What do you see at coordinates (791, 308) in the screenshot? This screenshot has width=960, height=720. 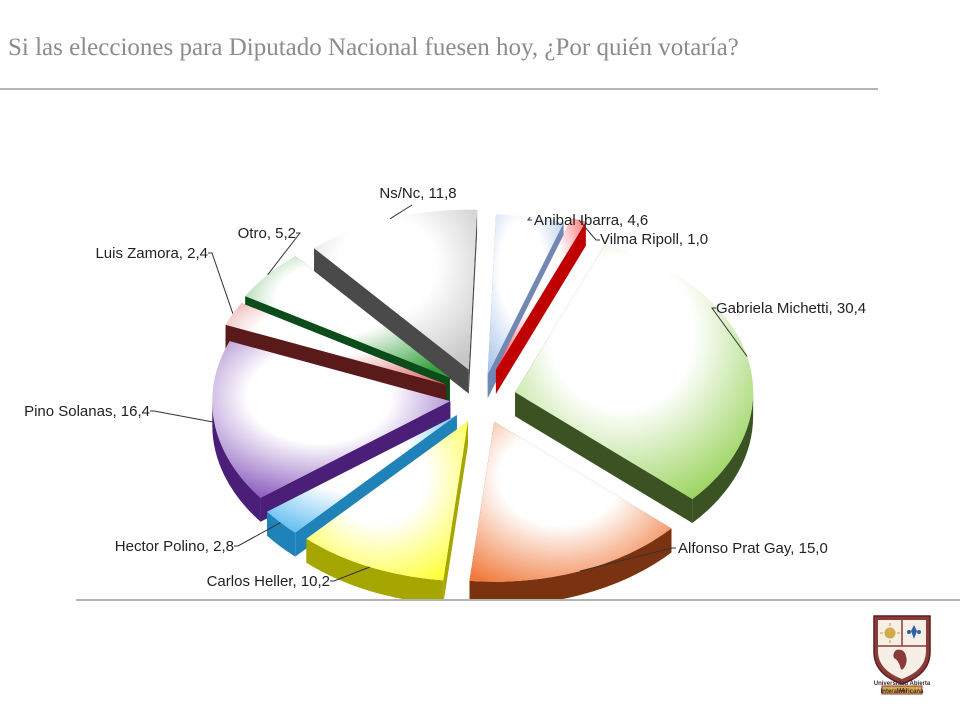 I see `data-label-gabriela-michetti: Gabriela Michetti, 30,4` at bounding box center [791, 308].